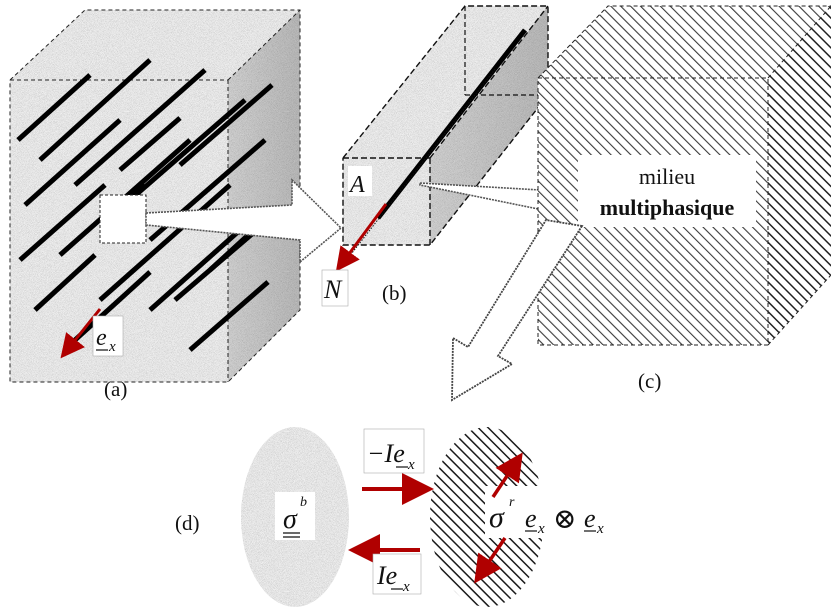  What do you see at coordinates (101, 338) in the screenshot?
I see `ex-vector-label: e` at bounding box center [101, 338].